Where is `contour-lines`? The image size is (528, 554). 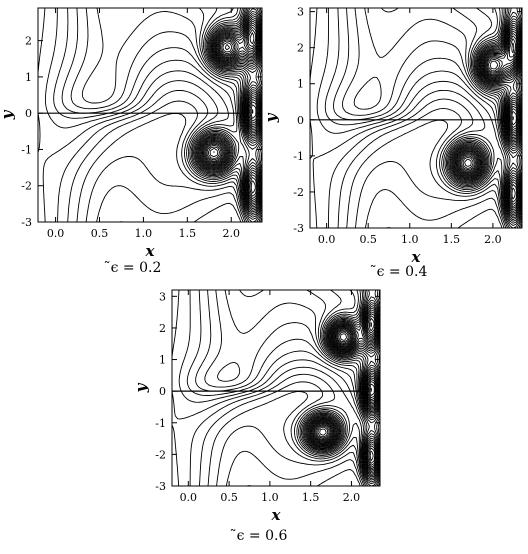 contour-lines is located at coordinates (276, 388).